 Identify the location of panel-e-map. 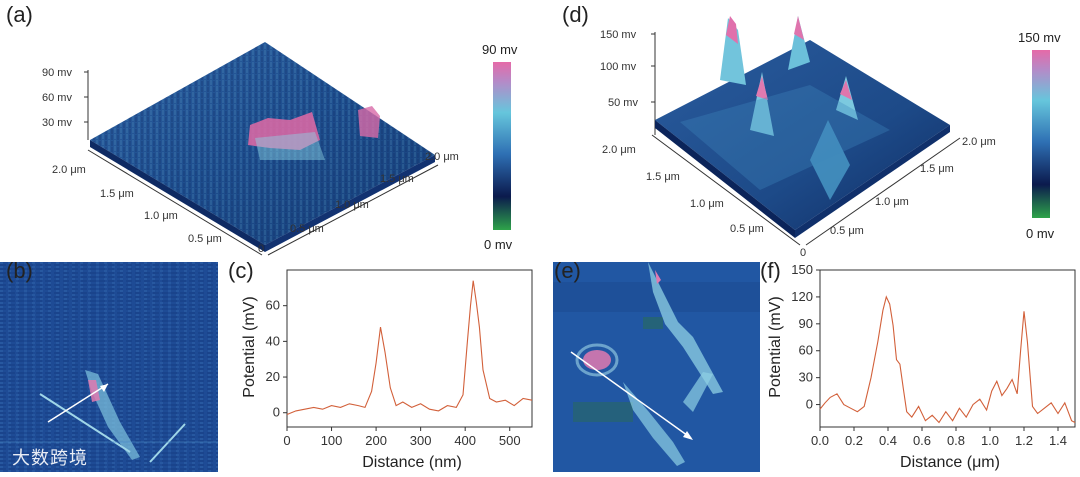
(656, 367).